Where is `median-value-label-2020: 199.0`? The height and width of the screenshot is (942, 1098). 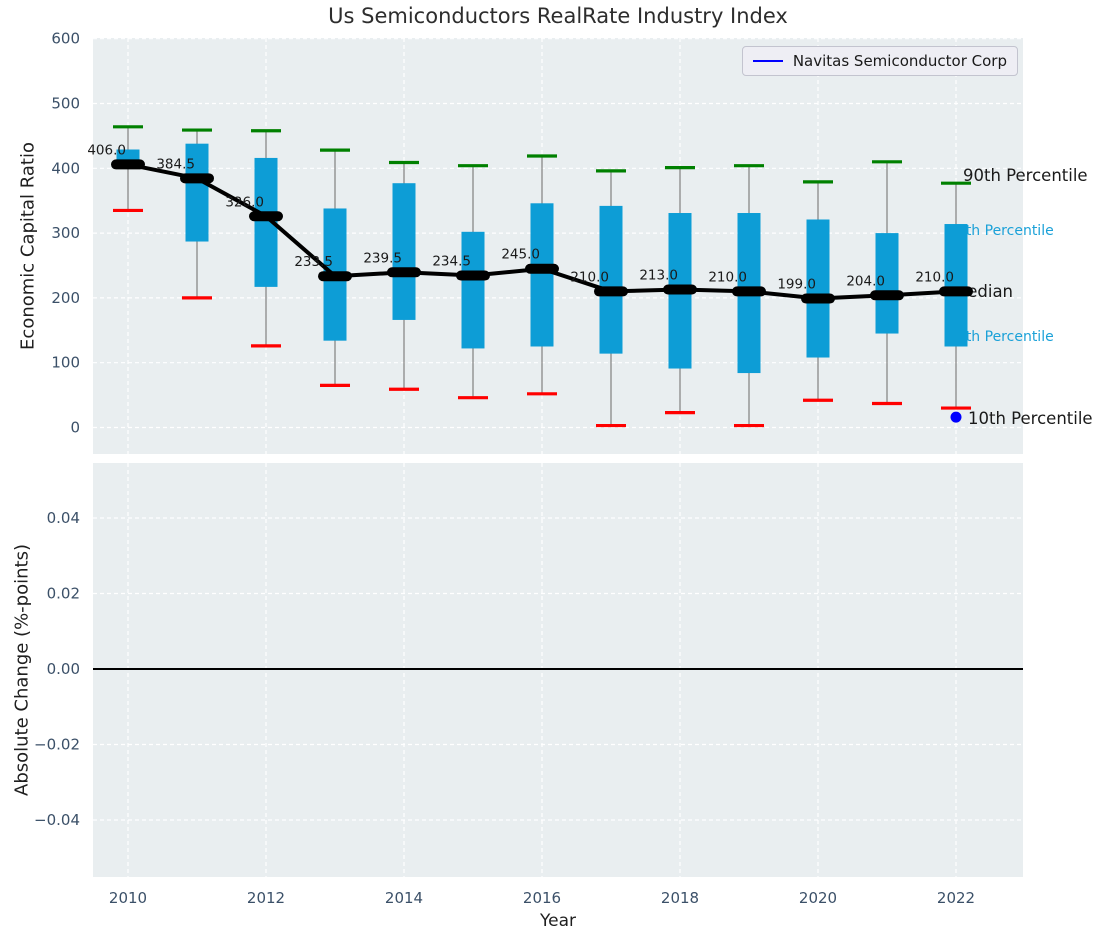 median-value-label-2020: 199.0 is located at coordinates (796, 285).